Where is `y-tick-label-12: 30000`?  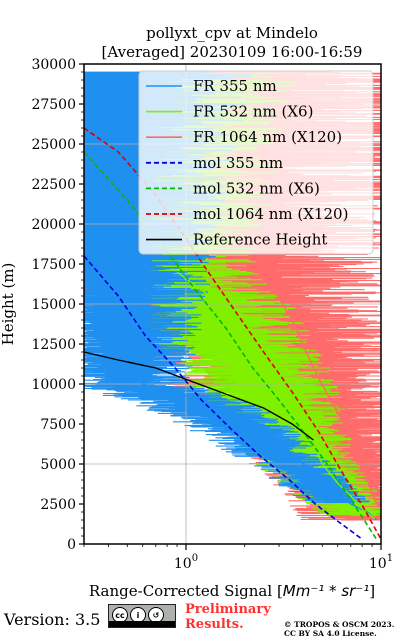 y-tick-label-12: 30000 is located at coordinates (53, 65).